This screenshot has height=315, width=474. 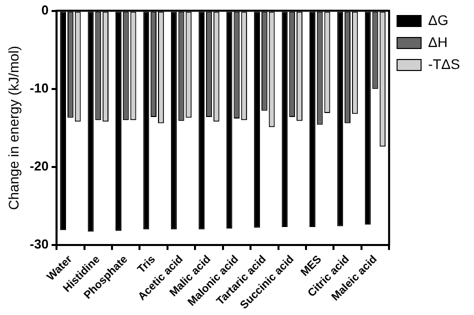 I want to click on legend-label: ΔG, so click(x=438, y=20).